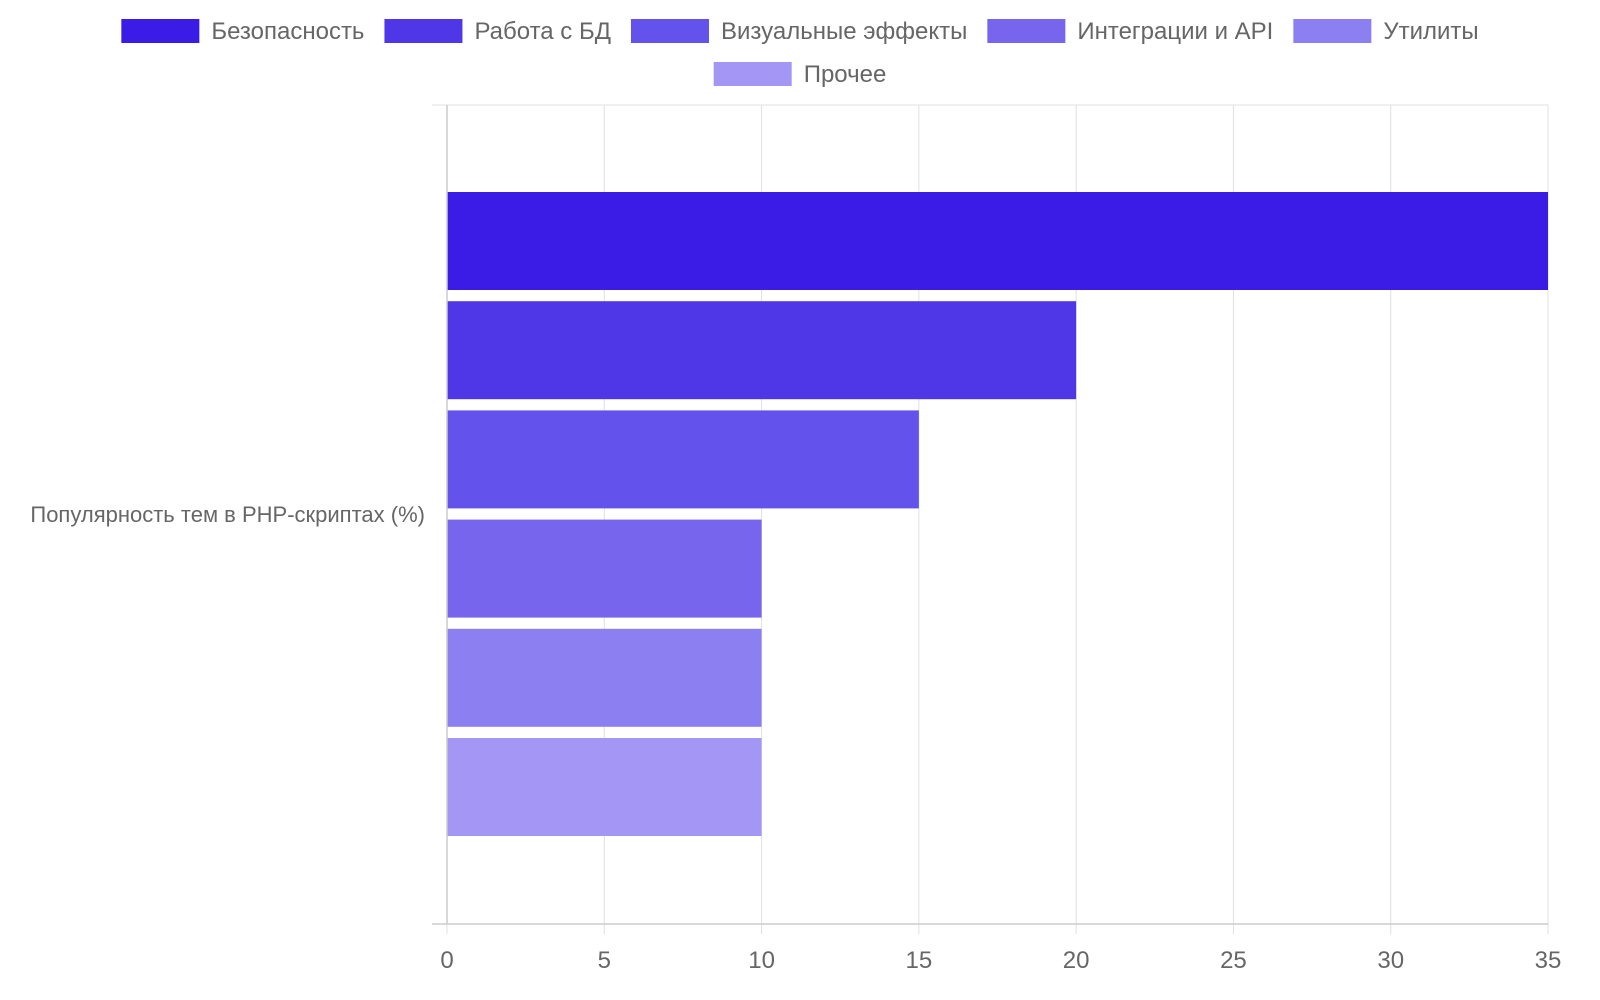  I want to click on legend-label: Работа с БД, so click(542, 31).